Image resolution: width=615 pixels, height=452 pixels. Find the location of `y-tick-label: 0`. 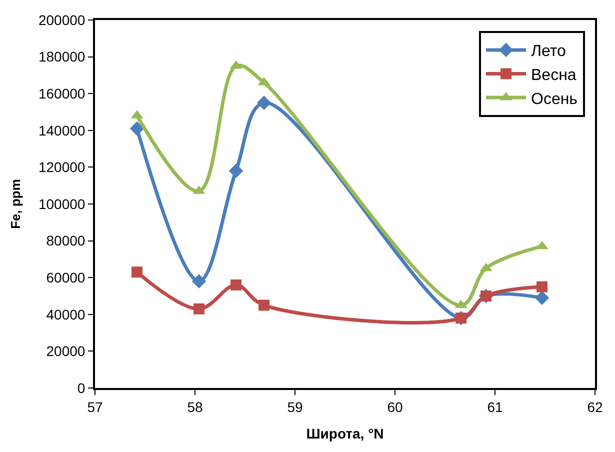

y-tick-label: 0 is located at coordinates (81, 388).